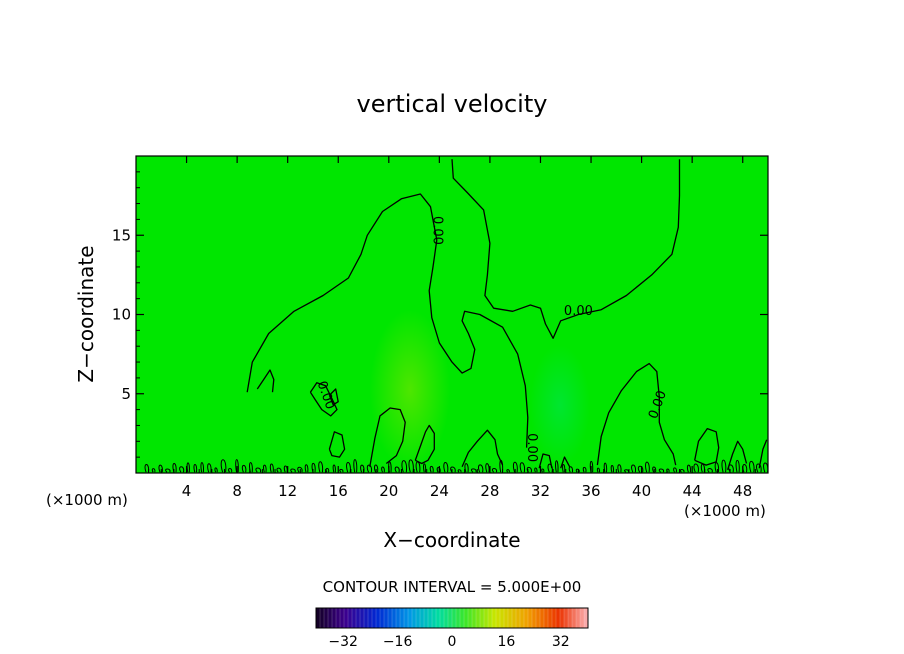 The width and height of the screenshot is (904, 654). I want to click on colorbar-tick-label: 0, so click(452, 642).